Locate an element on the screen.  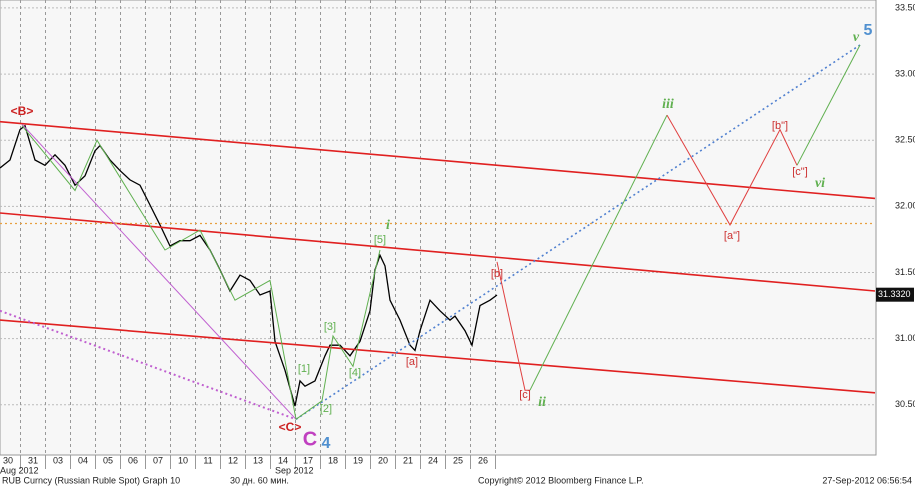
wave-label: <B> is located at coordinates (22, 111).